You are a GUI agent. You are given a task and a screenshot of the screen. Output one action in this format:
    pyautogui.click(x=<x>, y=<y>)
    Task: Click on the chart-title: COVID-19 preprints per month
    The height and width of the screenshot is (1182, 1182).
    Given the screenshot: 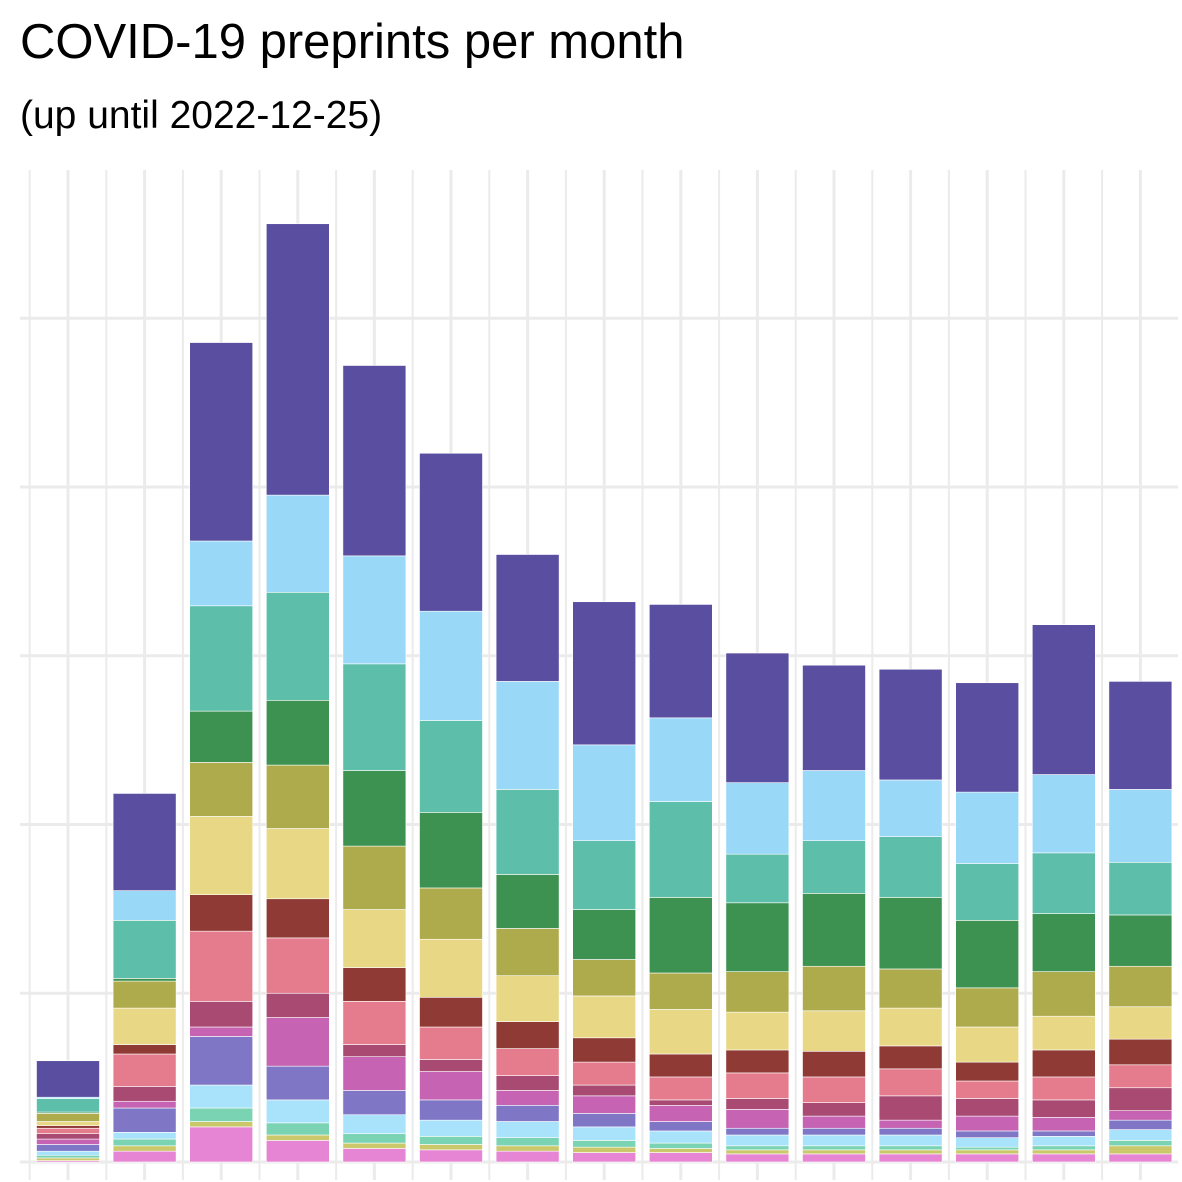 What is the action you would take?
    pyautogui.click(x=352, y=42)
    